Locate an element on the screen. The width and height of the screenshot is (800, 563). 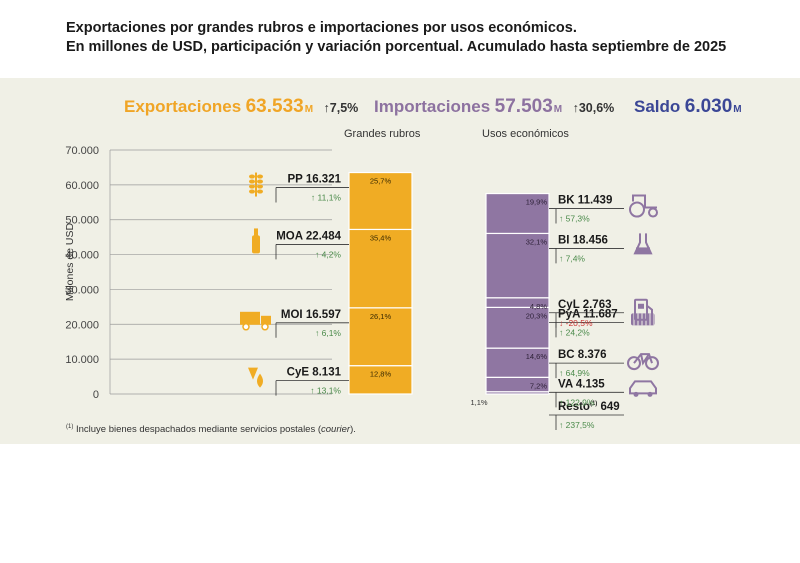
kpi-importaciones-change: ↑30,6% is located at coordinates (593, 108).